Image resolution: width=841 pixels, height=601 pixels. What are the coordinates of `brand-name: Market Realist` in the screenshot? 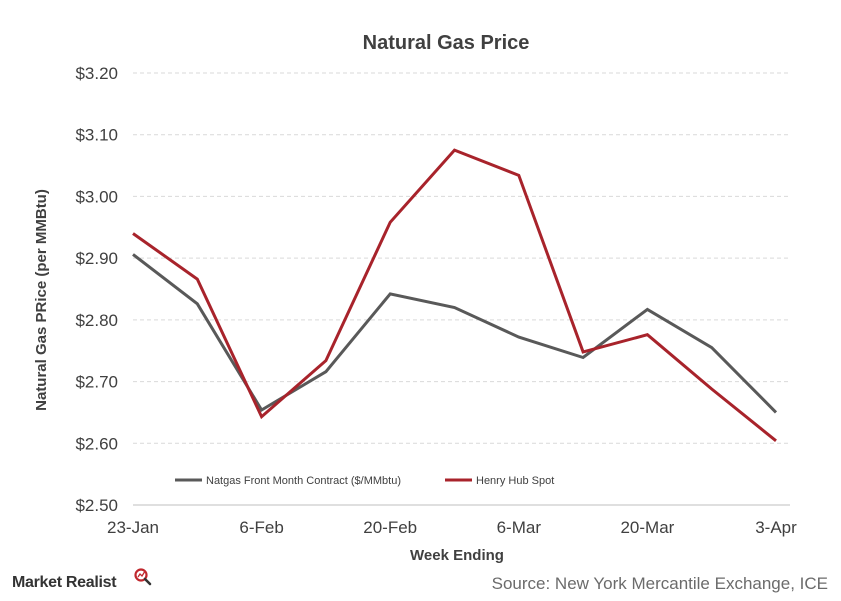 It's located at (64, 582).